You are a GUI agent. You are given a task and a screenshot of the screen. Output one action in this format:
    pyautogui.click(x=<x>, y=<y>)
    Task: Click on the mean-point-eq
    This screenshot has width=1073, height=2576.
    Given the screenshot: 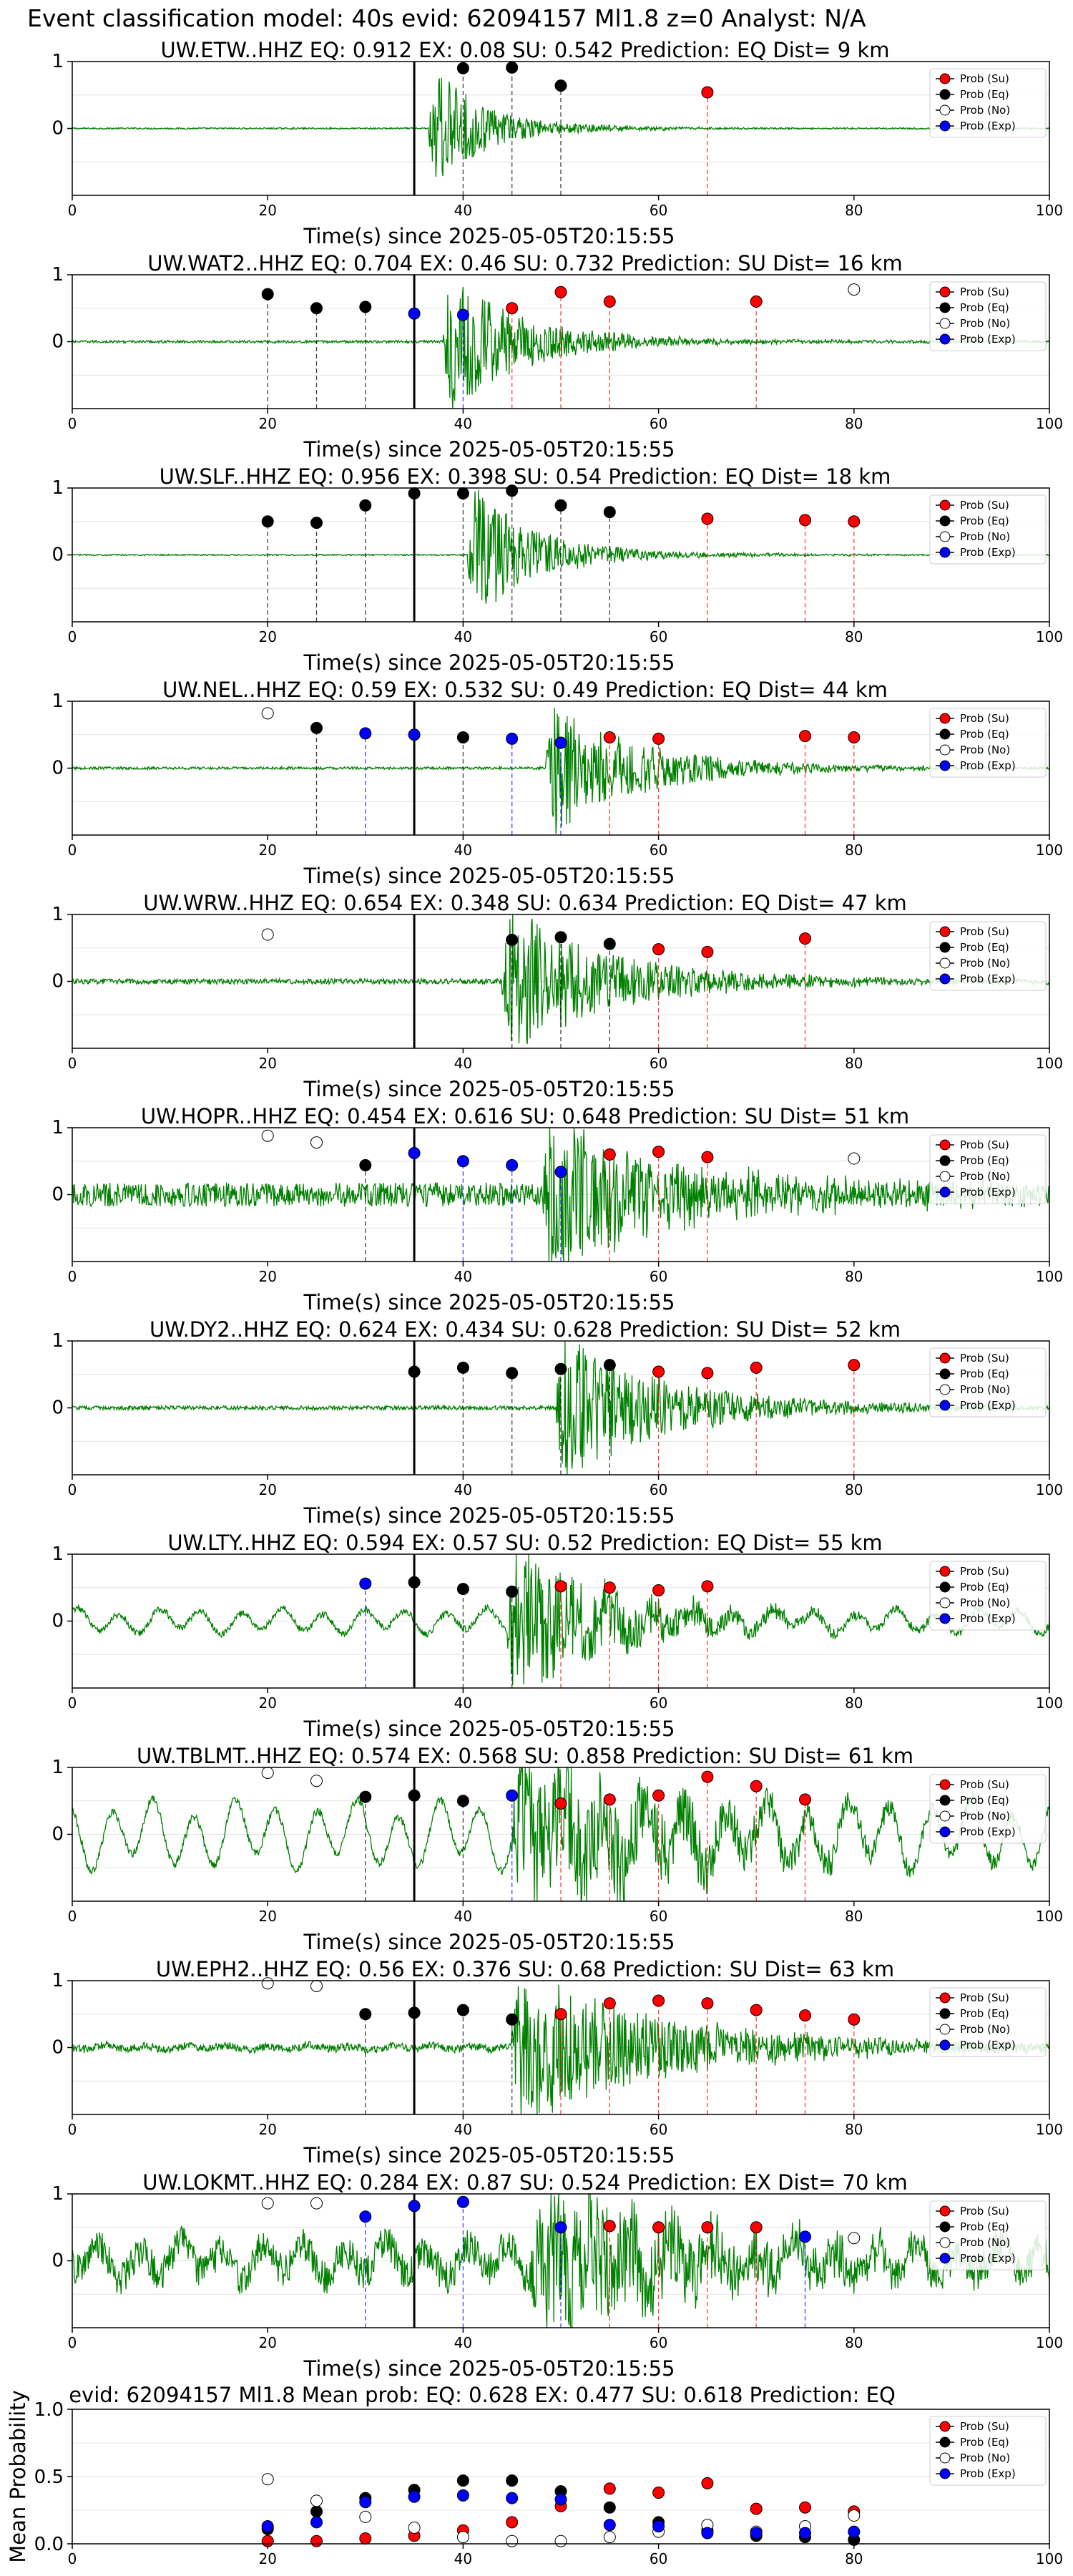 What is the action you would take?
    pyautogui.click(x=609, y=2507)
    